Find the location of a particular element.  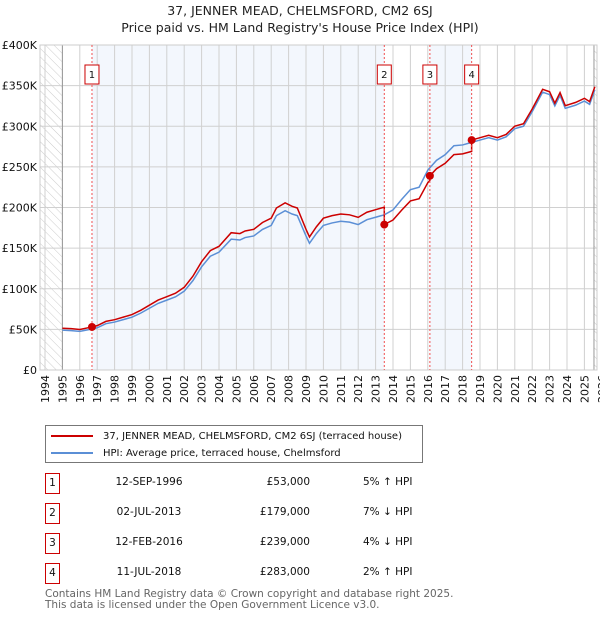

x-tick-label: 2009 is located at coordinates (306, 389).